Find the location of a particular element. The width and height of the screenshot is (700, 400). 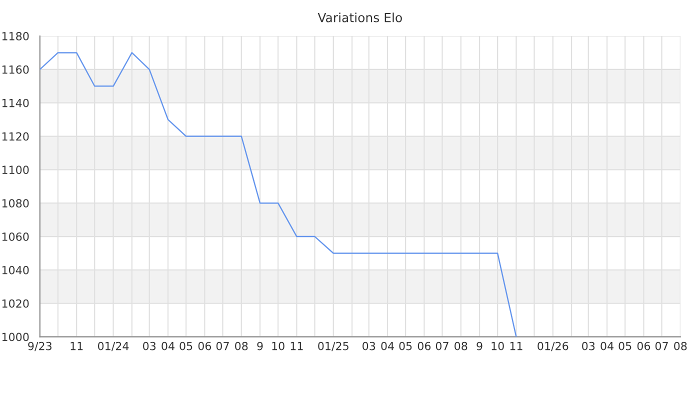

y-tick-label: 1180 is located at coordinates (15, 36).